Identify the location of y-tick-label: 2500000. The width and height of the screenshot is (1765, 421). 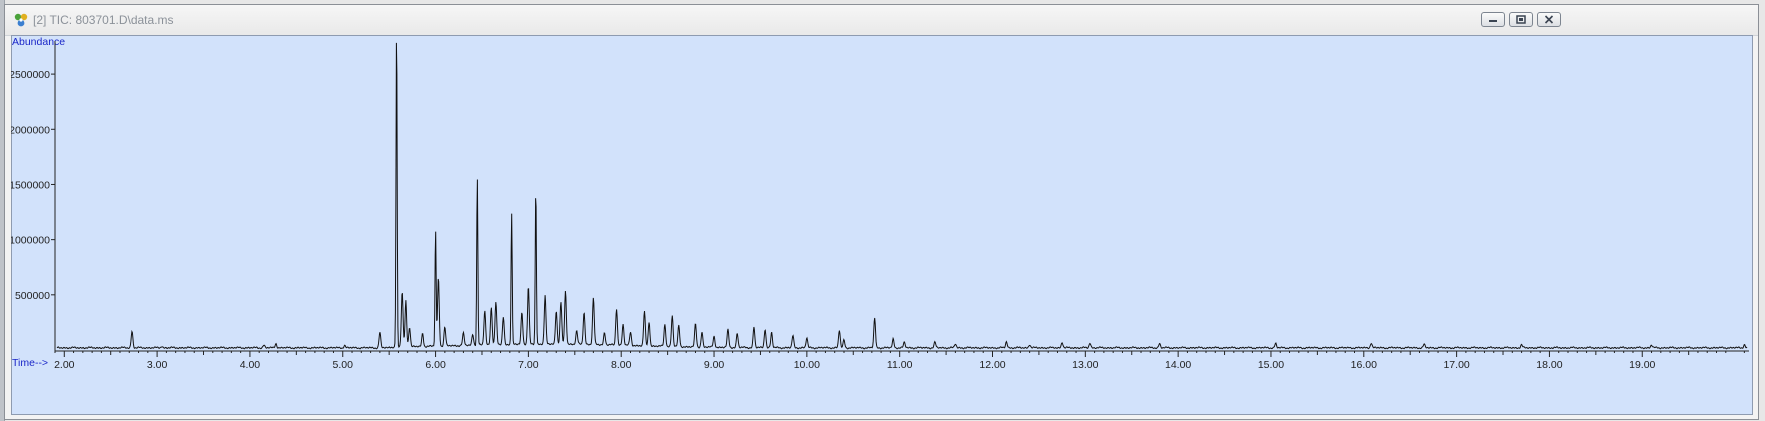
(30, 75).